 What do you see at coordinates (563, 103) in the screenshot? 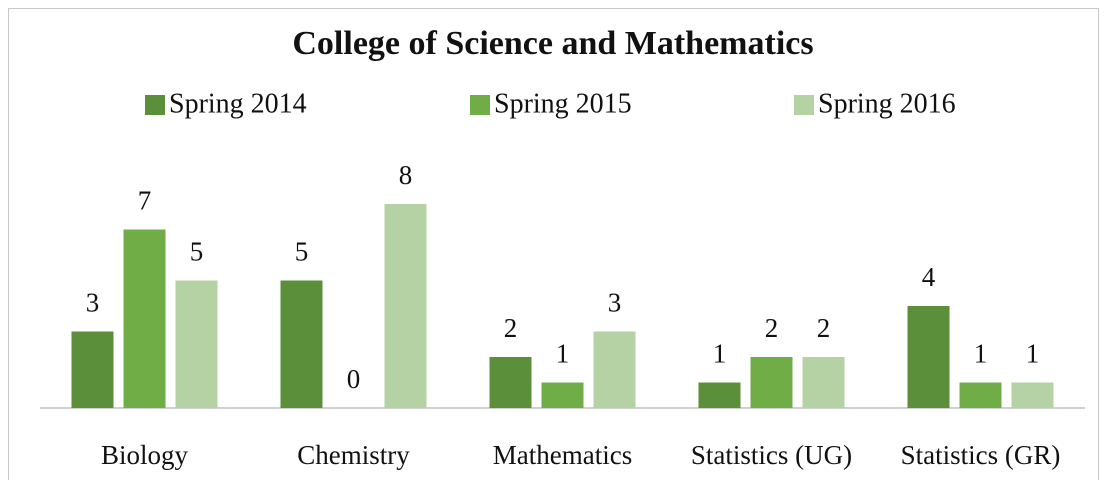
I see `legend-label: Spring 2015` at bounding box center [563, 103].